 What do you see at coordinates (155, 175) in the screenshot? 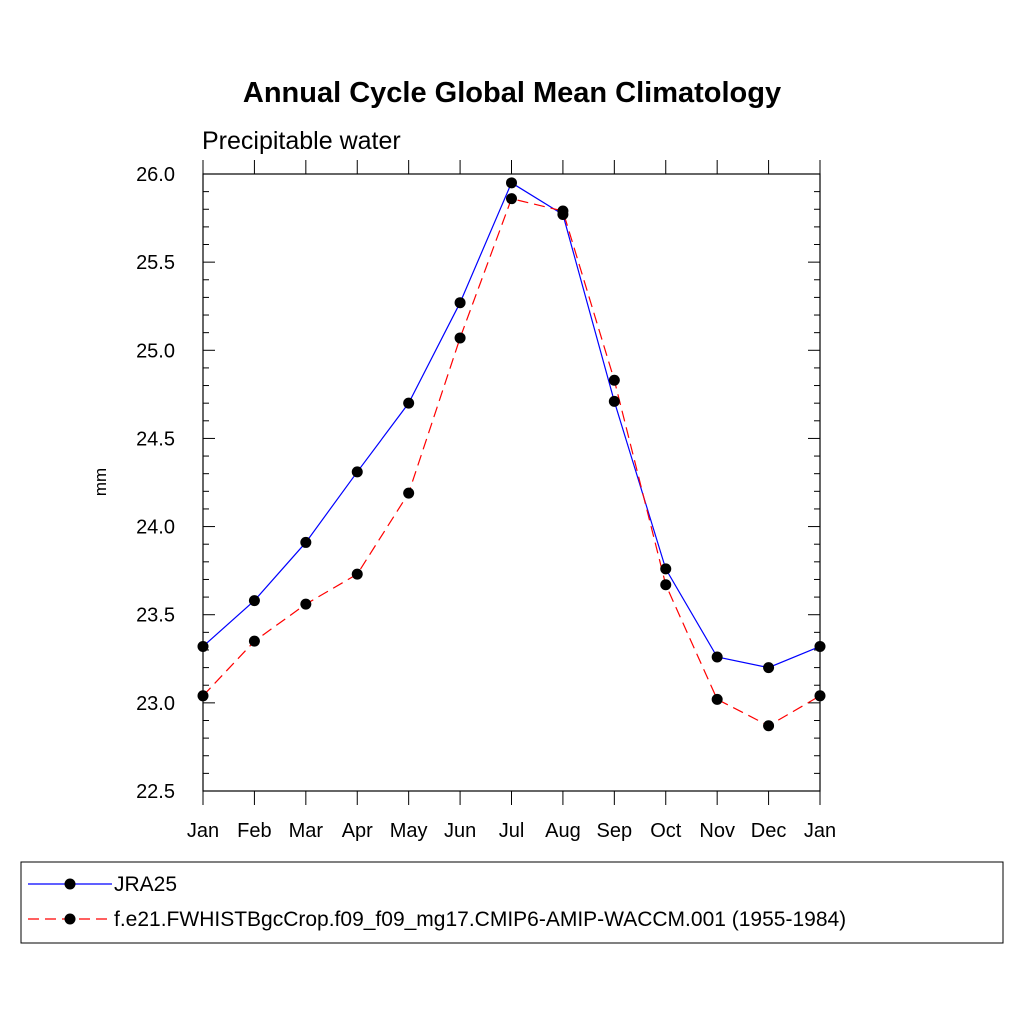
I see `y-tick-label: 26.0` at bounding box center [155, 175].